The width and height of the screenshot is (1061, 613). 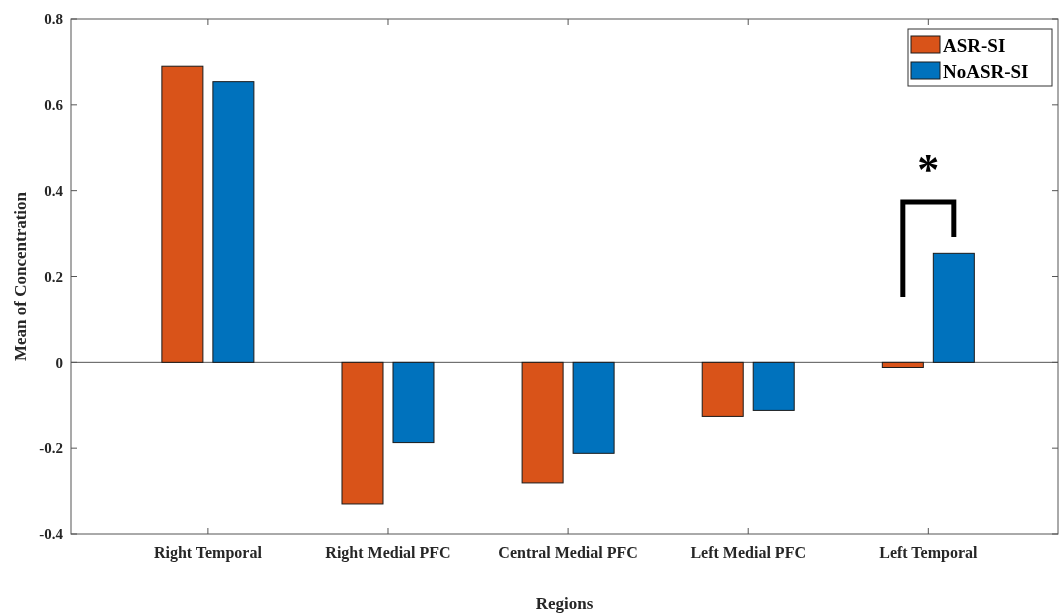 I want to click on x-tick-label: Right Medial PFC, so click(x=388, y=553).